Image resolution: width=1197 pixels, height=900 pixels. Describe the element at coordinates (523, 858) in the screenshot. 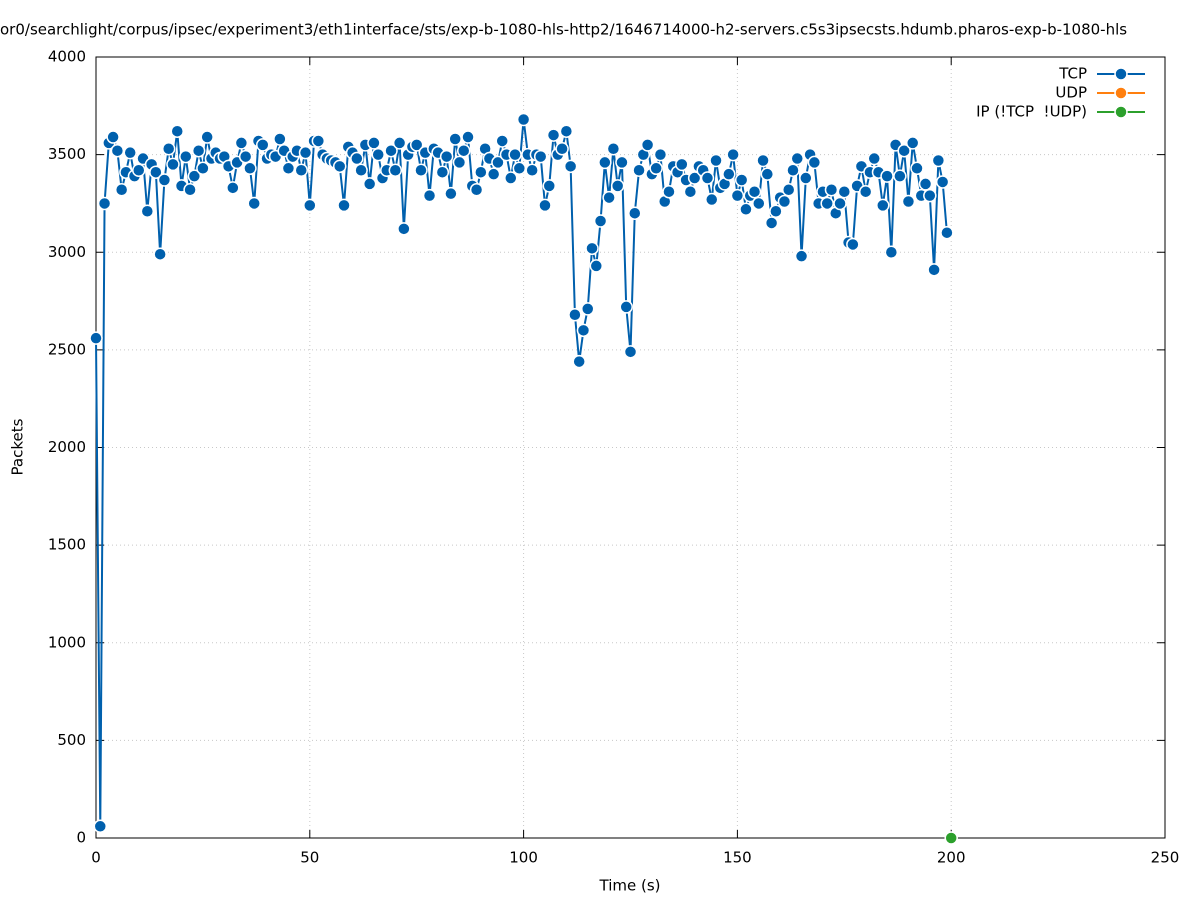

I see `x-tick-label: 100` at that location.